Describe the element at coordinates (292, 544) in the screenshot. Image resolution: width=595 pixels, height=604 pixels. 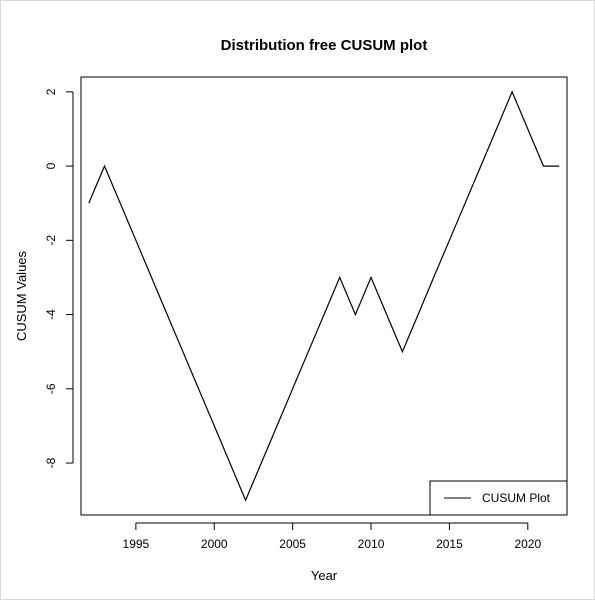
I see `x-tick-label: 2005` at that location.